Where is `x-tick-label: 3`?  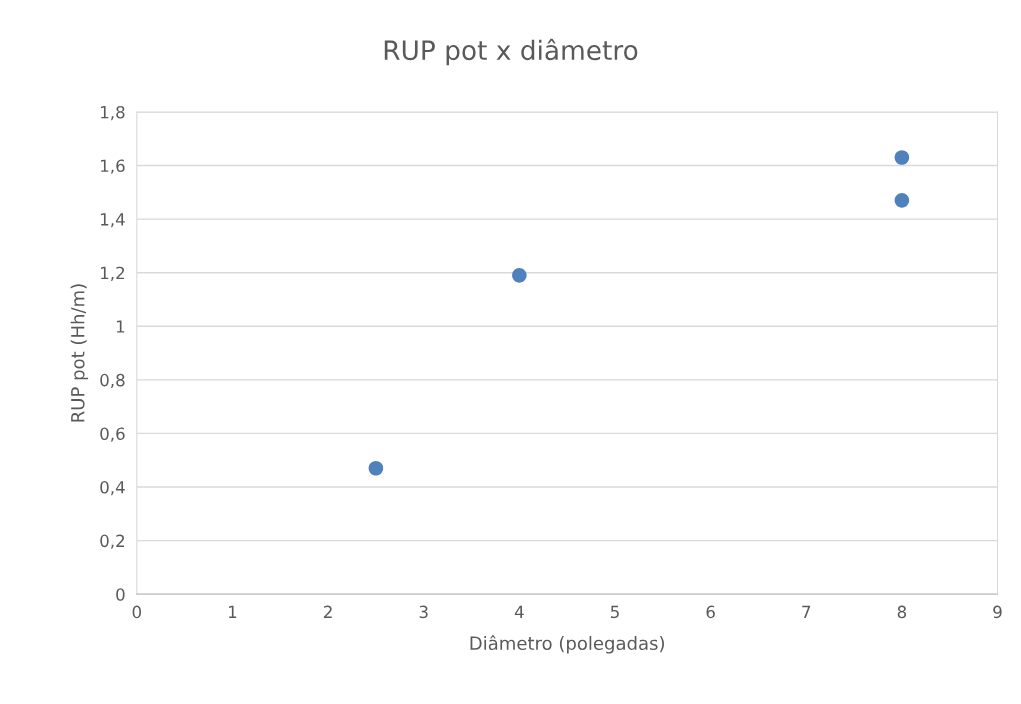
x-tick-label: 3 is located at coordinates (423, 612).